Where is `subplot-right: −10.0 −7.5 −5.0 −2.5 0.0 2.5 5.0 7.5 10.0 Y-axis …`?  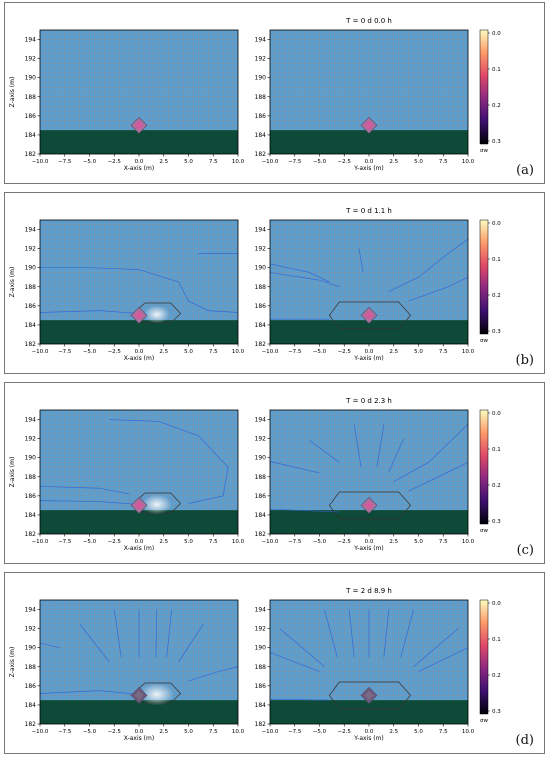
subplot-right: −10.0 −7.5 −5.0 −2.5 0.0 2.5 5.0 7.5 10.0 Y-axis … is located at coordinates (365, 670).